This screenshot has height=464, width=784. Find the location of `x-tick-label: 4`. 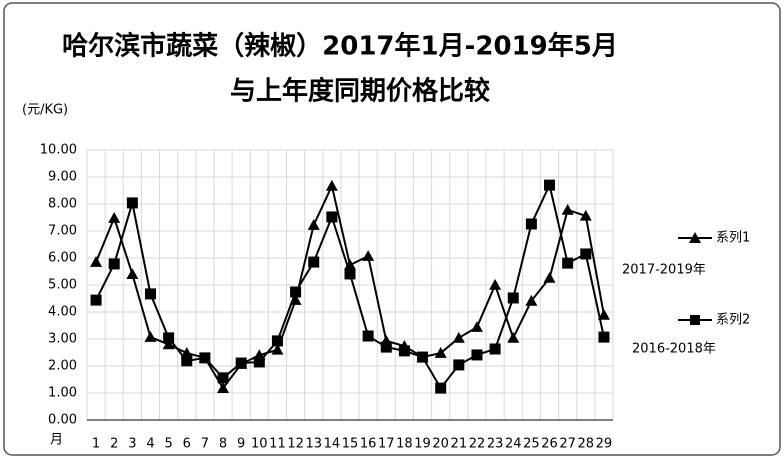

x-tick-label: 4 is located at coordinates (150, 444).